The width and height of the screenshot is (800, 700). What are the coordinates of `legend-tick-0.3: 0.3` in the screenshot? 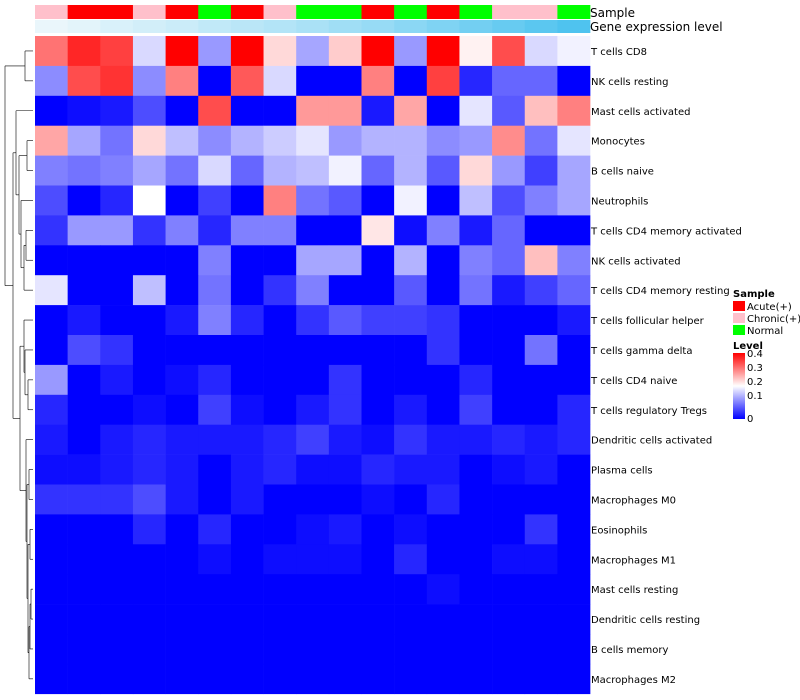 It's located at (755, 368).